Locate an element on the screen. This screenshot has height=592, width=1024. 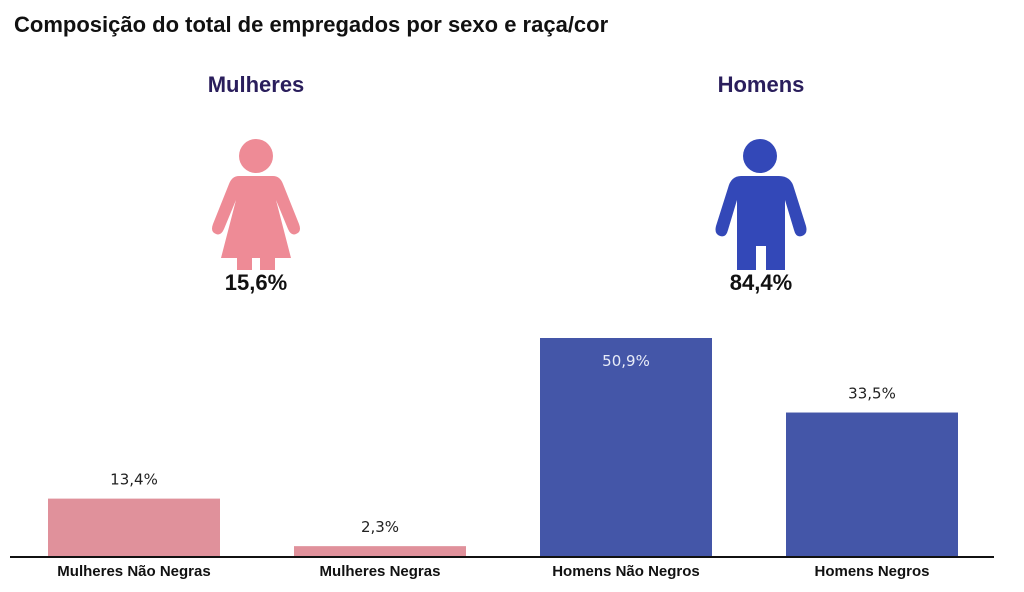
women-label: Mulheres is located at coordinates (256, 84).